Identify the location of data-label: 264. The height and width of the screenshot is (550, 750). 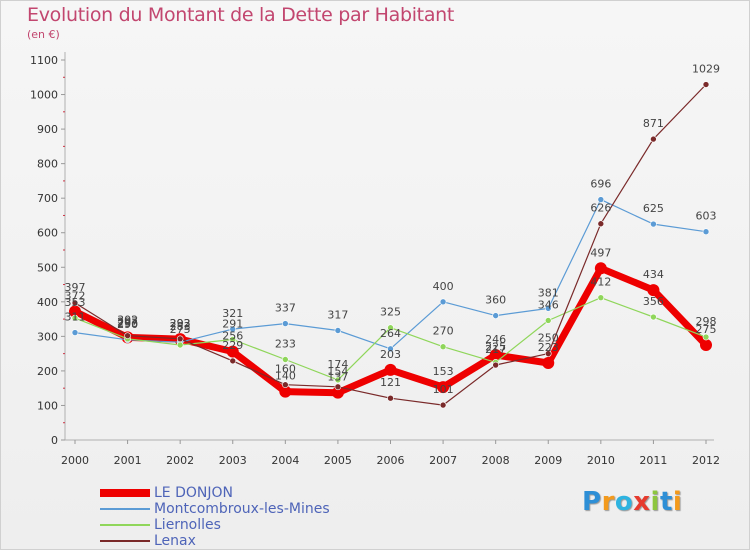
(390, 333).